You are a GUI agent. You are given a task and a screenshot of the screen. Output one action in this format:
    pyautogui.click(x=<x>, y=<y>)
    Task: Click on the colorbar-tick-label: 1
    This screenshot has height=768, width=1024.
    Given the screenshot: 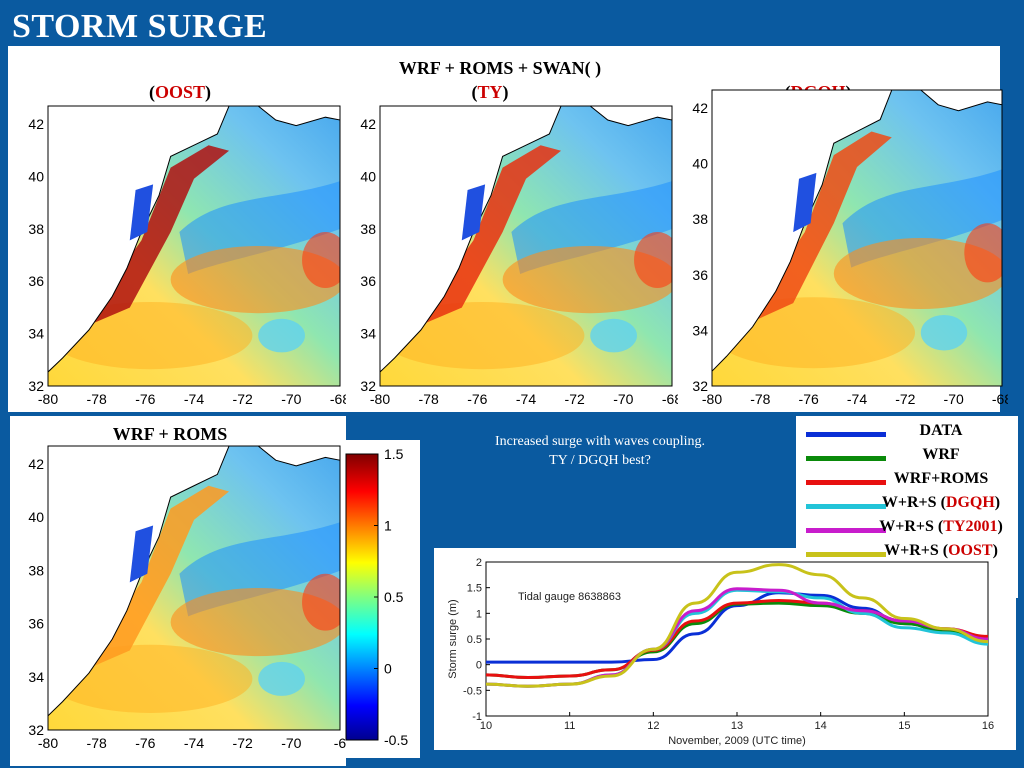 What is the action you would take?
    pyautogui.click(x=388, y=526)
    